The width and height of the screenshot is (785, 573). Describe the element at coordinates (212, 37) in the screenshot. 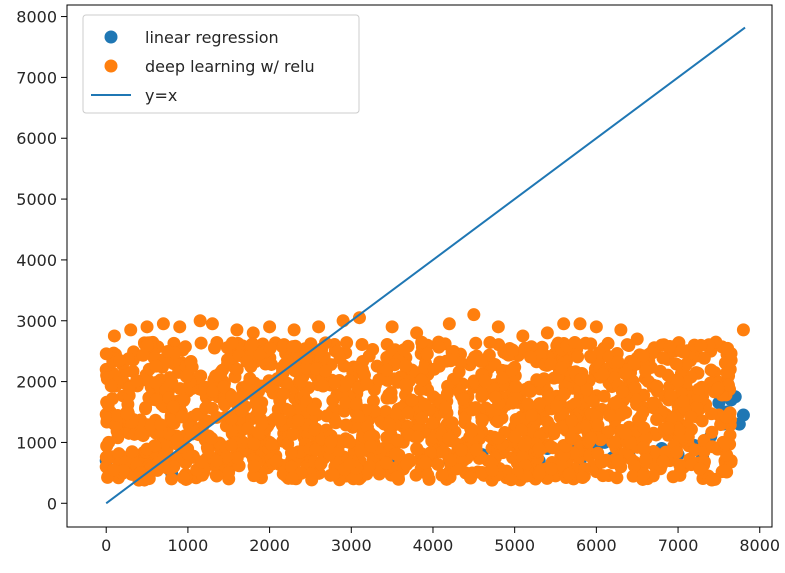

I see `legend-label: linear regression` at that location.